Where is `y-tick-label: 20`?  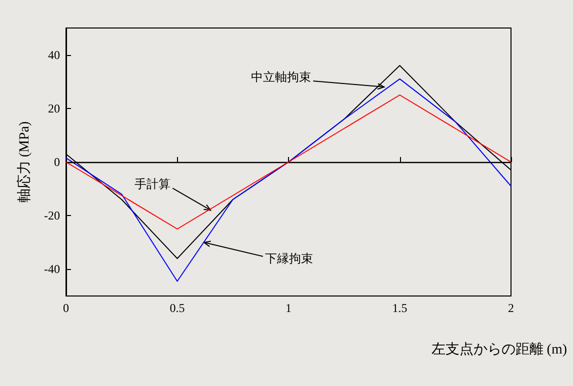
y-tick-label: 20 is located at coordinates (54, 108).